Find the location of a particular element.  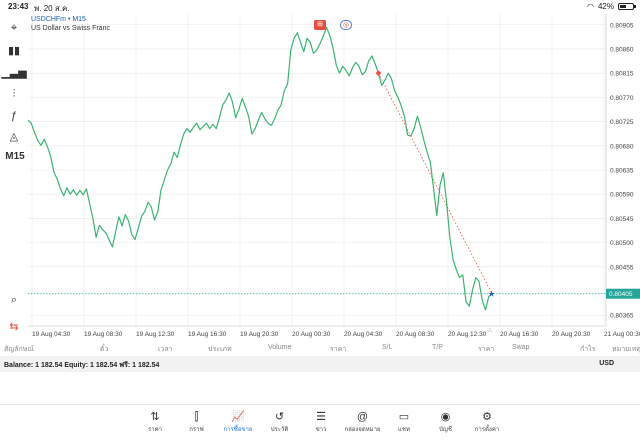

battery-icon is located at coordinates (627, 6).